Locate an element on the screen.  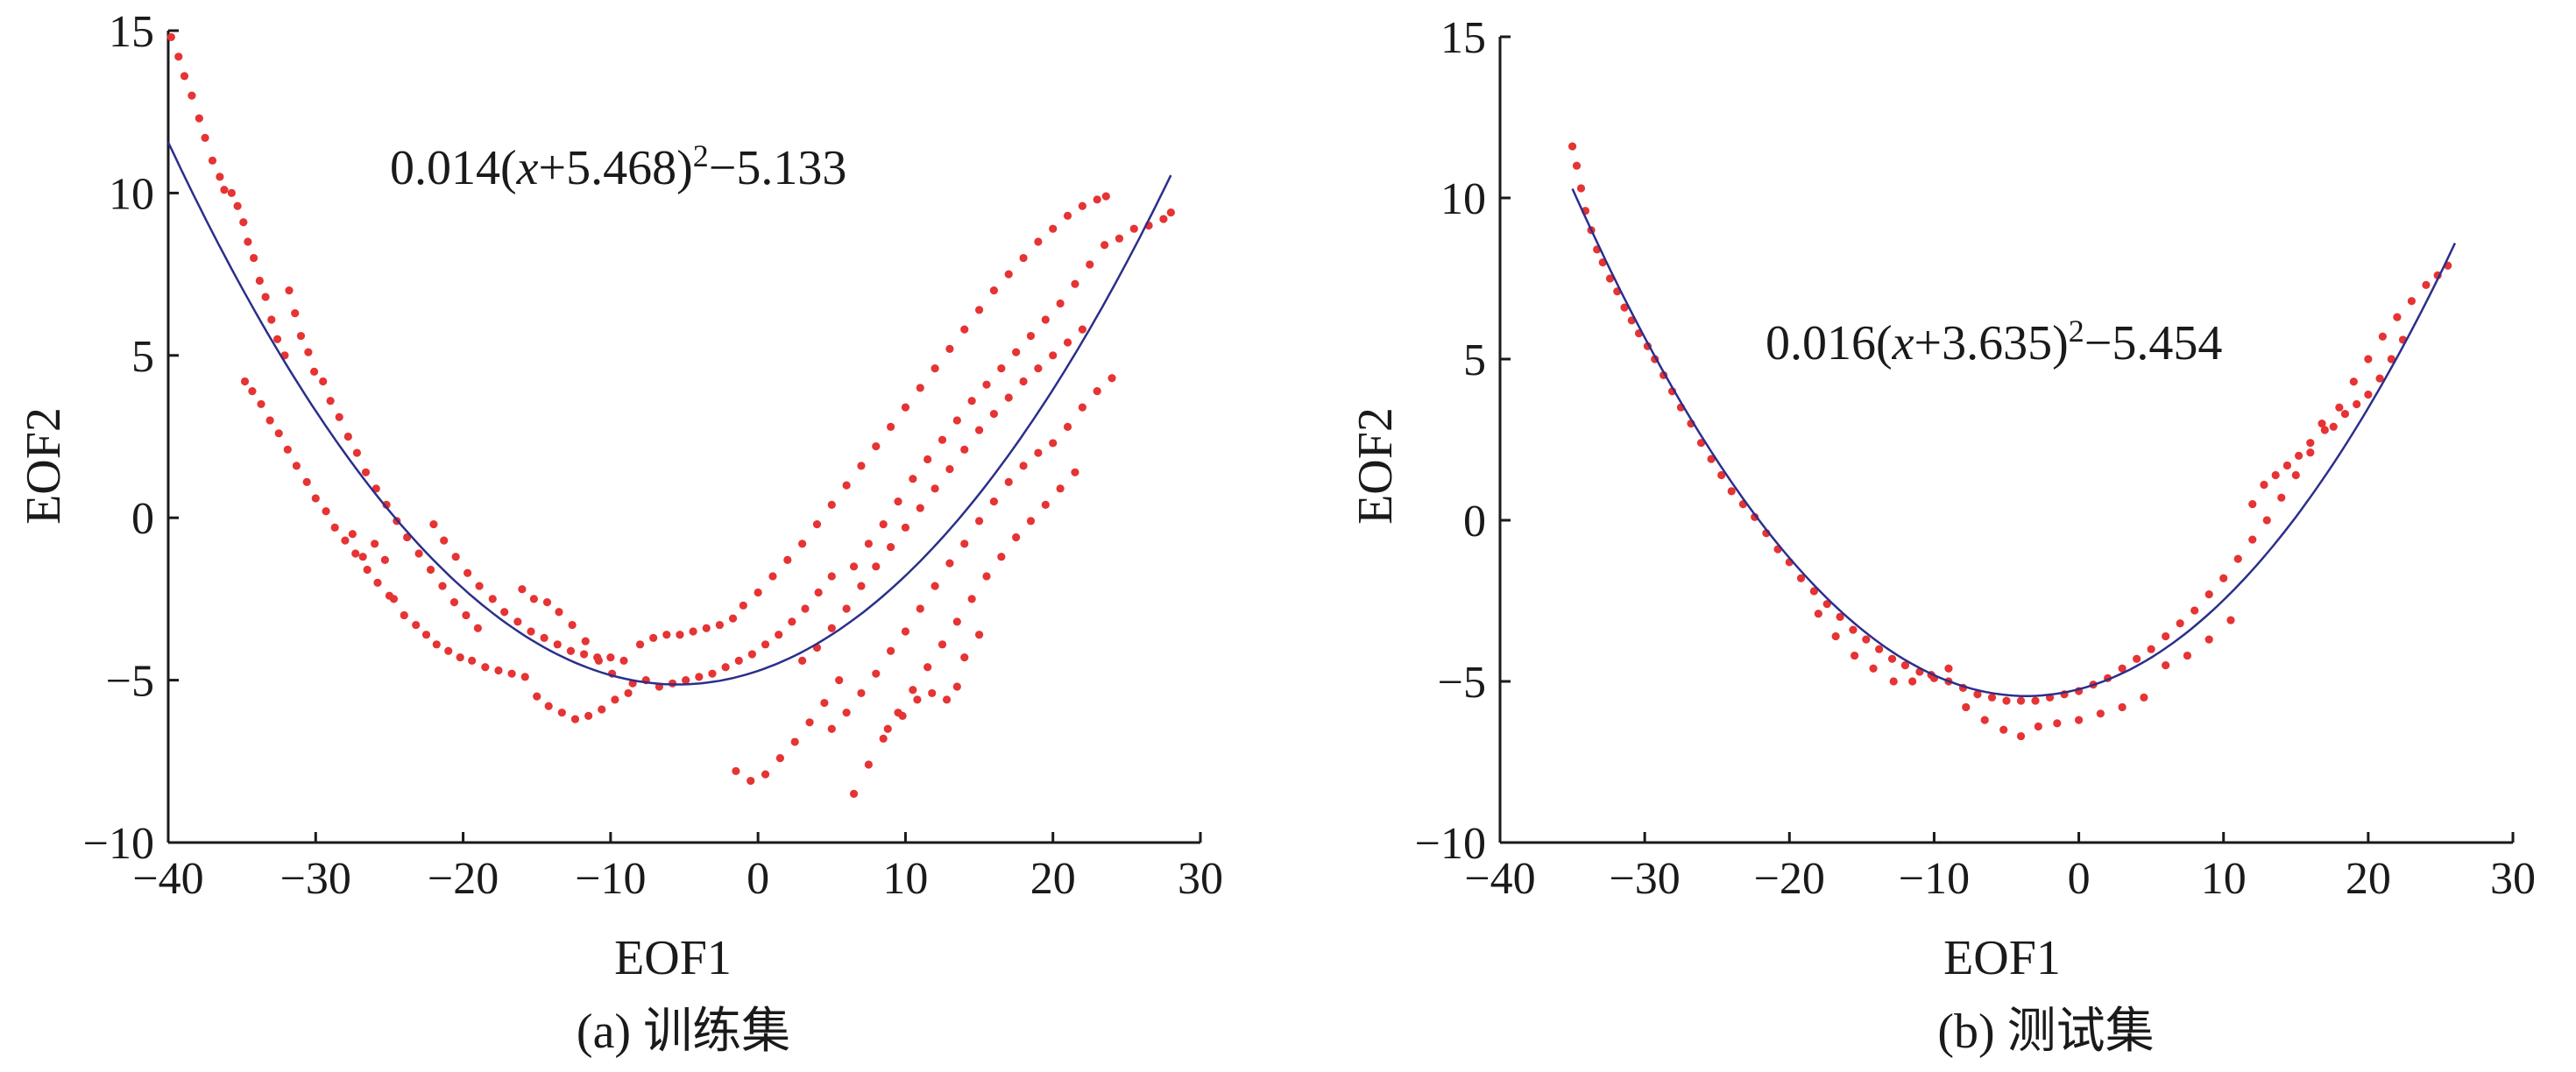
caption-a: (a) 训练集 is located at coordinates (683, 1032).